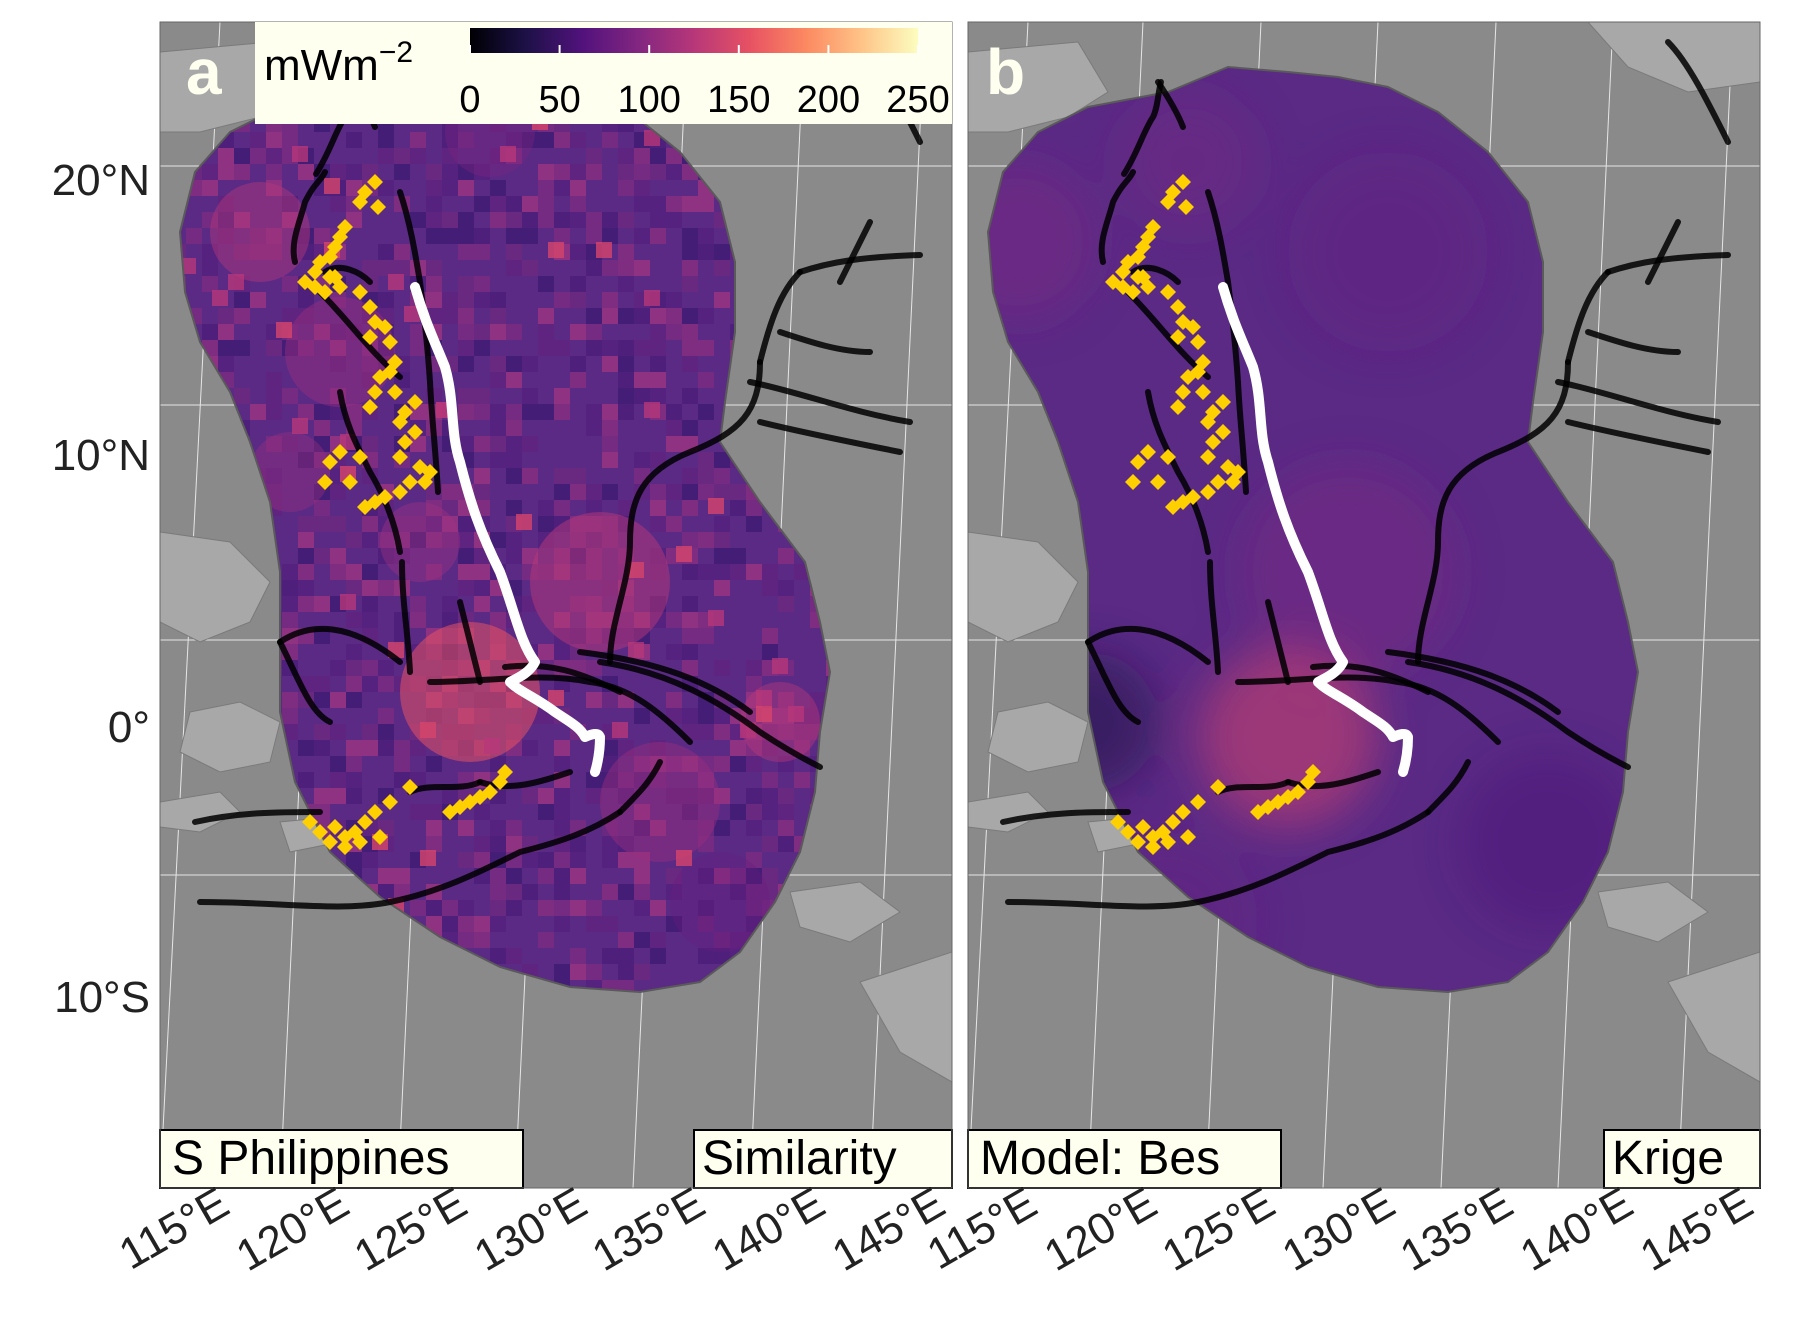 The image size is (1800, 1325). I want to click on land-polygon, so click(200, 812).